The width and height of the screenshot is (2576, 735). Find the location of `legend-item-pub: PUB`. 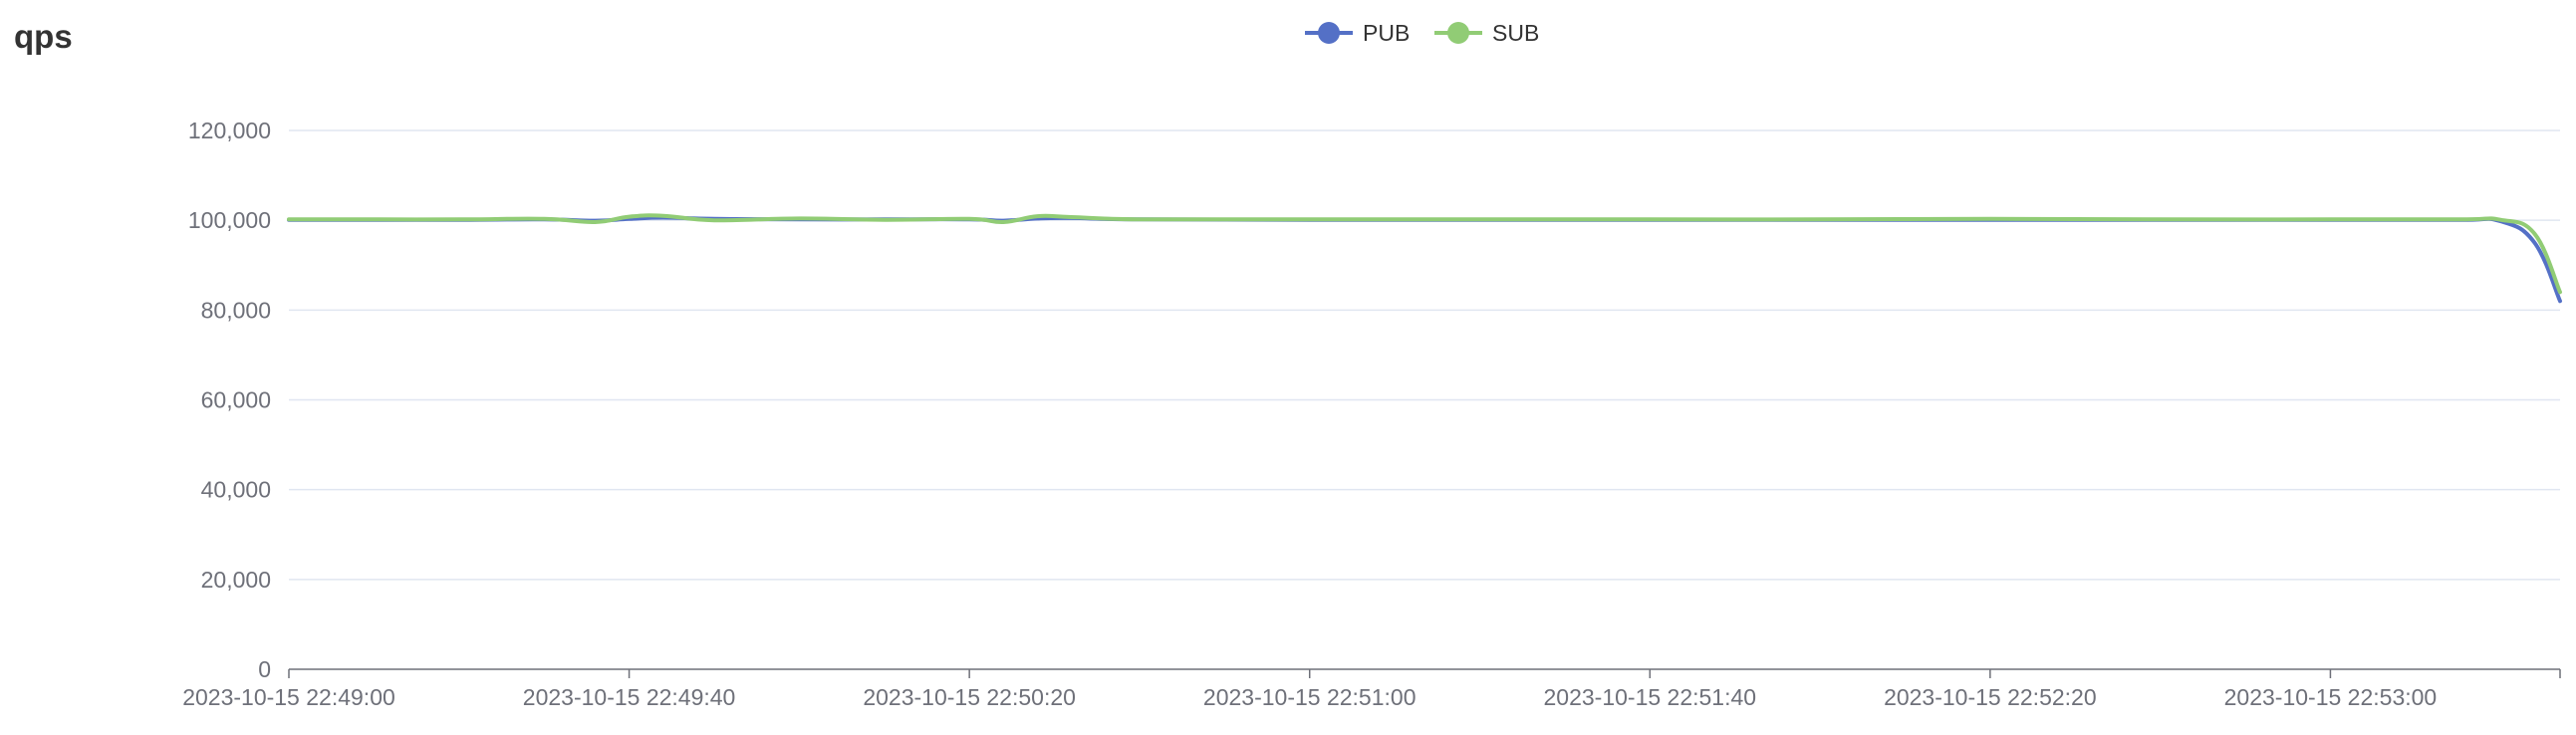

legend-item-pub: PUB is located at coordinates (1357, 33).